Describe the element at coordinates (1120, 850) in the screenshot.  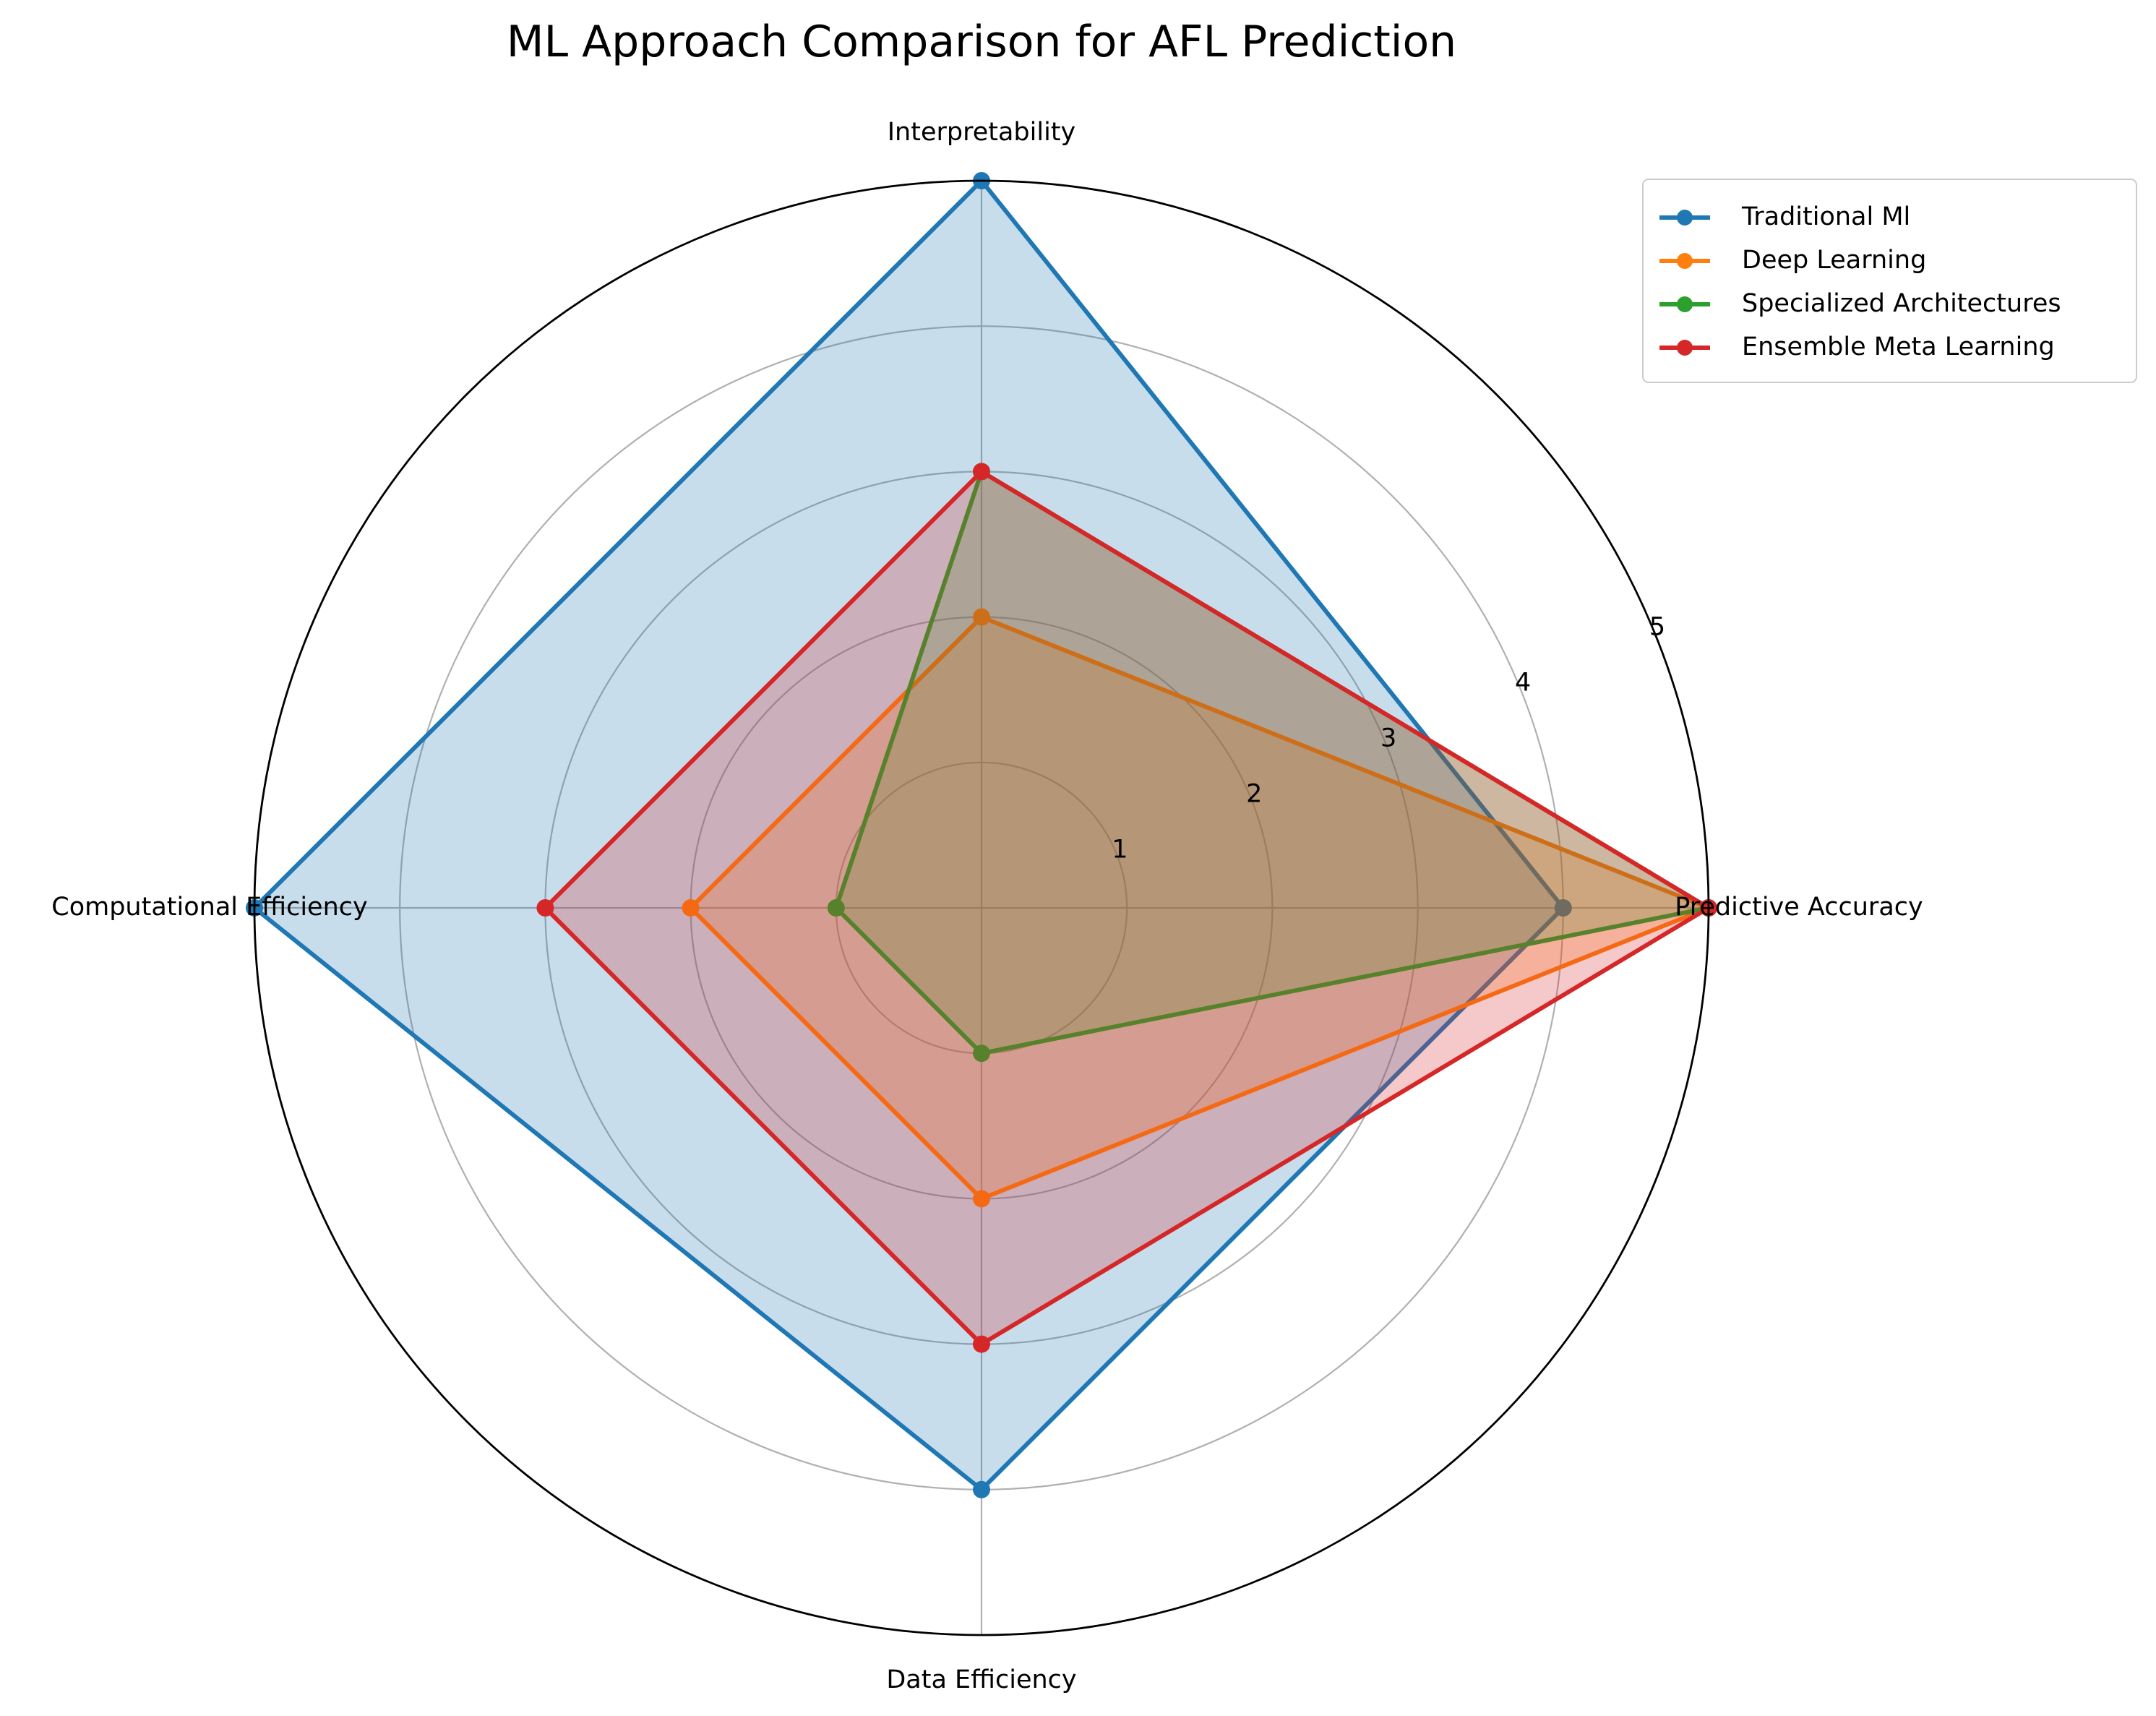
I see `rtick-label-1: 1` at that location.